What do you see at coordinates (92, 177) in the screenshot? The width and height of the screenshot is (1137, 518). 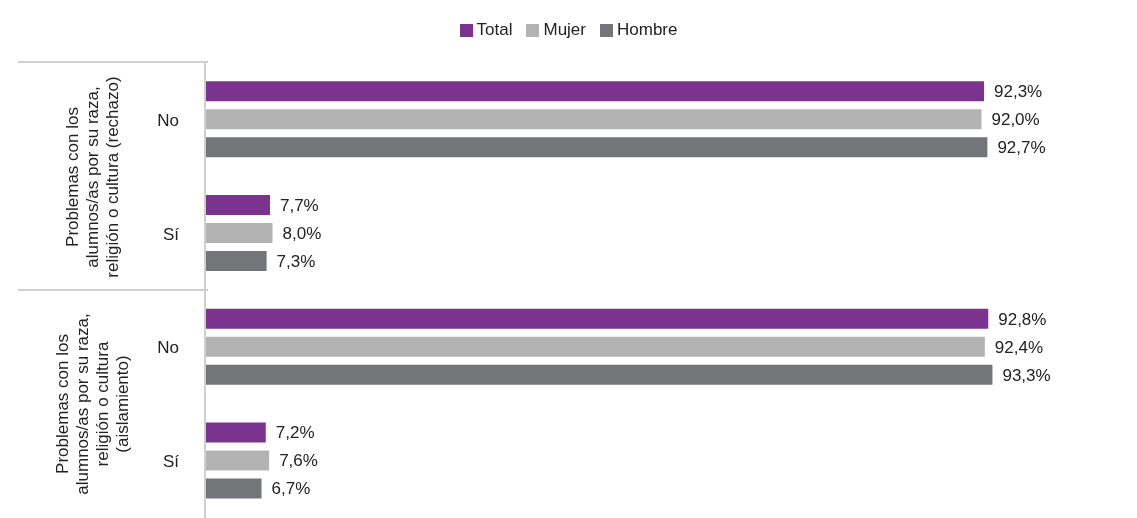 I see `text: Problemas con los alumnos/as por su raza, religión o cultura (rechazo)` at bounding box center [92, 177].